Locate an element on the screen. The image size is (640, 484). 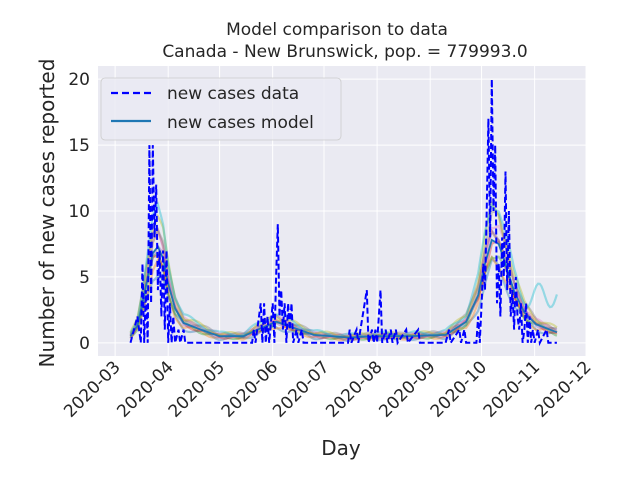
y-axis-ticks: 0 5 10 15 20 is located at coordinates (79, 212).